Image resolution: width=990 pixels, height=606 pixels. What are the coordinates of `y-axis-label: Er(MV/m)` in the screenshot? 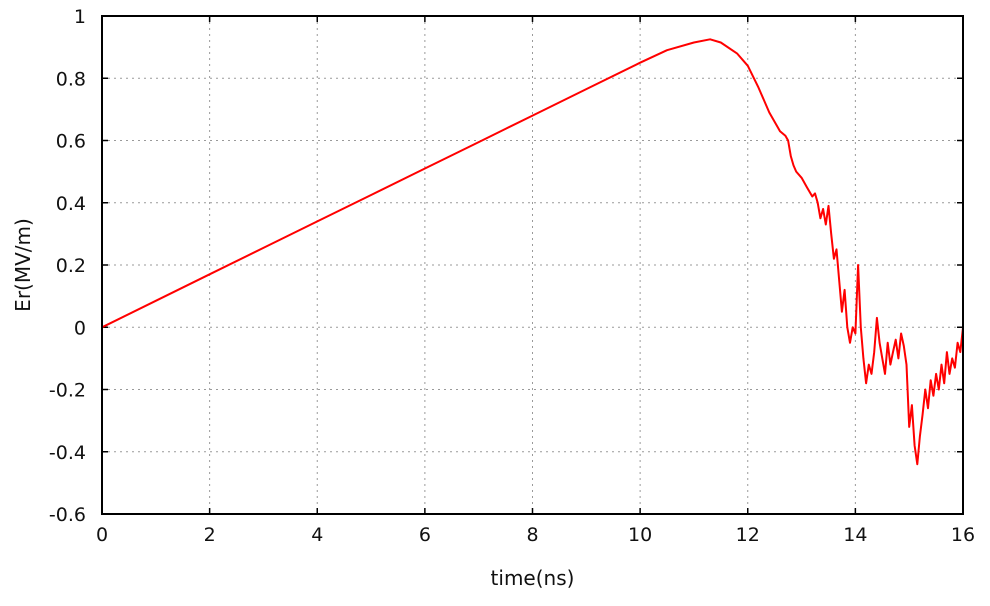 It's located at (23, 265).